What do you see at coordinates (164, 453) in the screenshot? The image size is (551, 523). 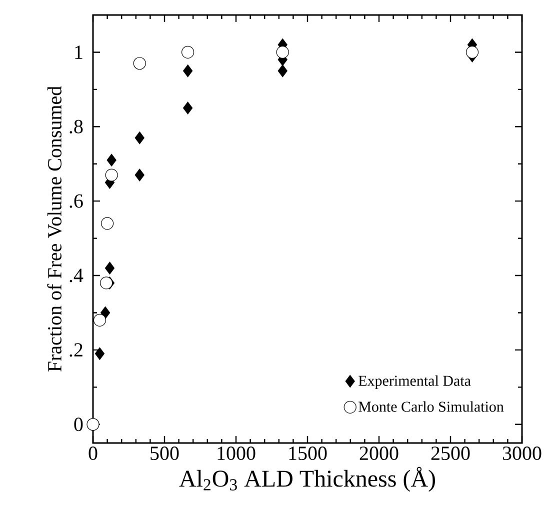 I see `x-tick-label: 500` at bounding box center [164, 453].